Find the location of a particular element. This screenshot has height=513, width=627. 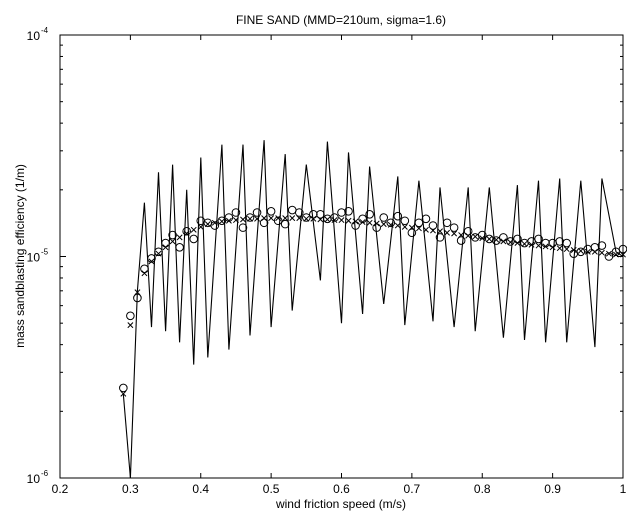

x-tick-label: 0.7 is located at coordinates (412, 489).